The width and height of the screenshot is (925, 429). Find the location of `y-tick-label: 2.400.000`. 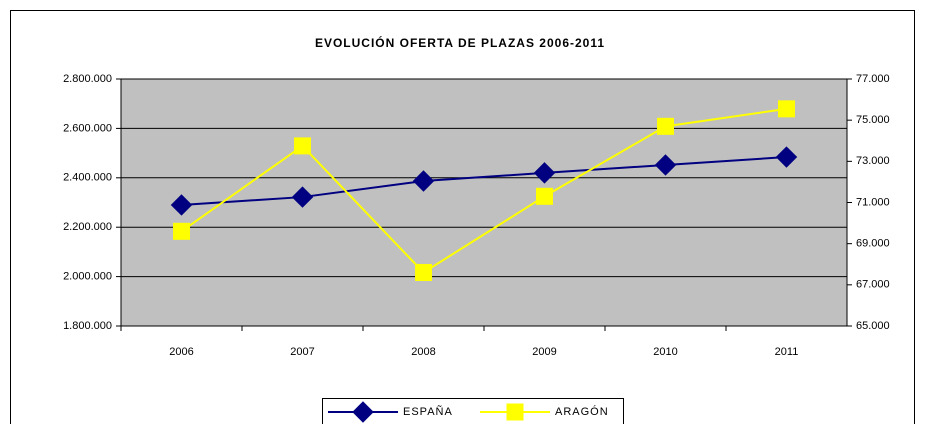

y-tick-label: 2.400.000 is located at coordinates (87, 178).